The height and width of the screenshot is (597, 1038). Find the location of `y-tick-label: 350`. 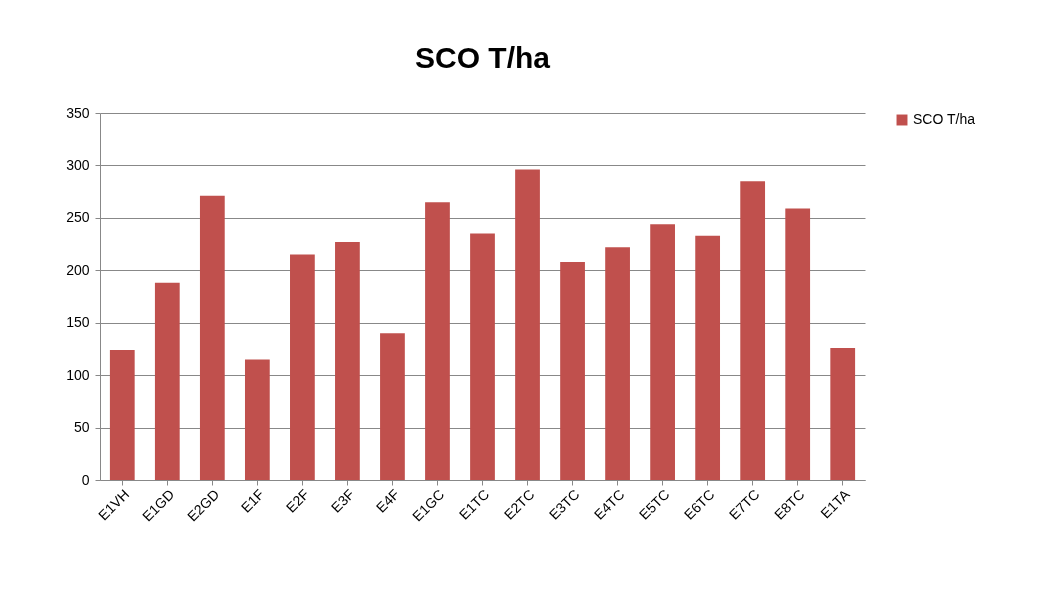

y-tick-label: 350 is located at coordinates (78, 112).